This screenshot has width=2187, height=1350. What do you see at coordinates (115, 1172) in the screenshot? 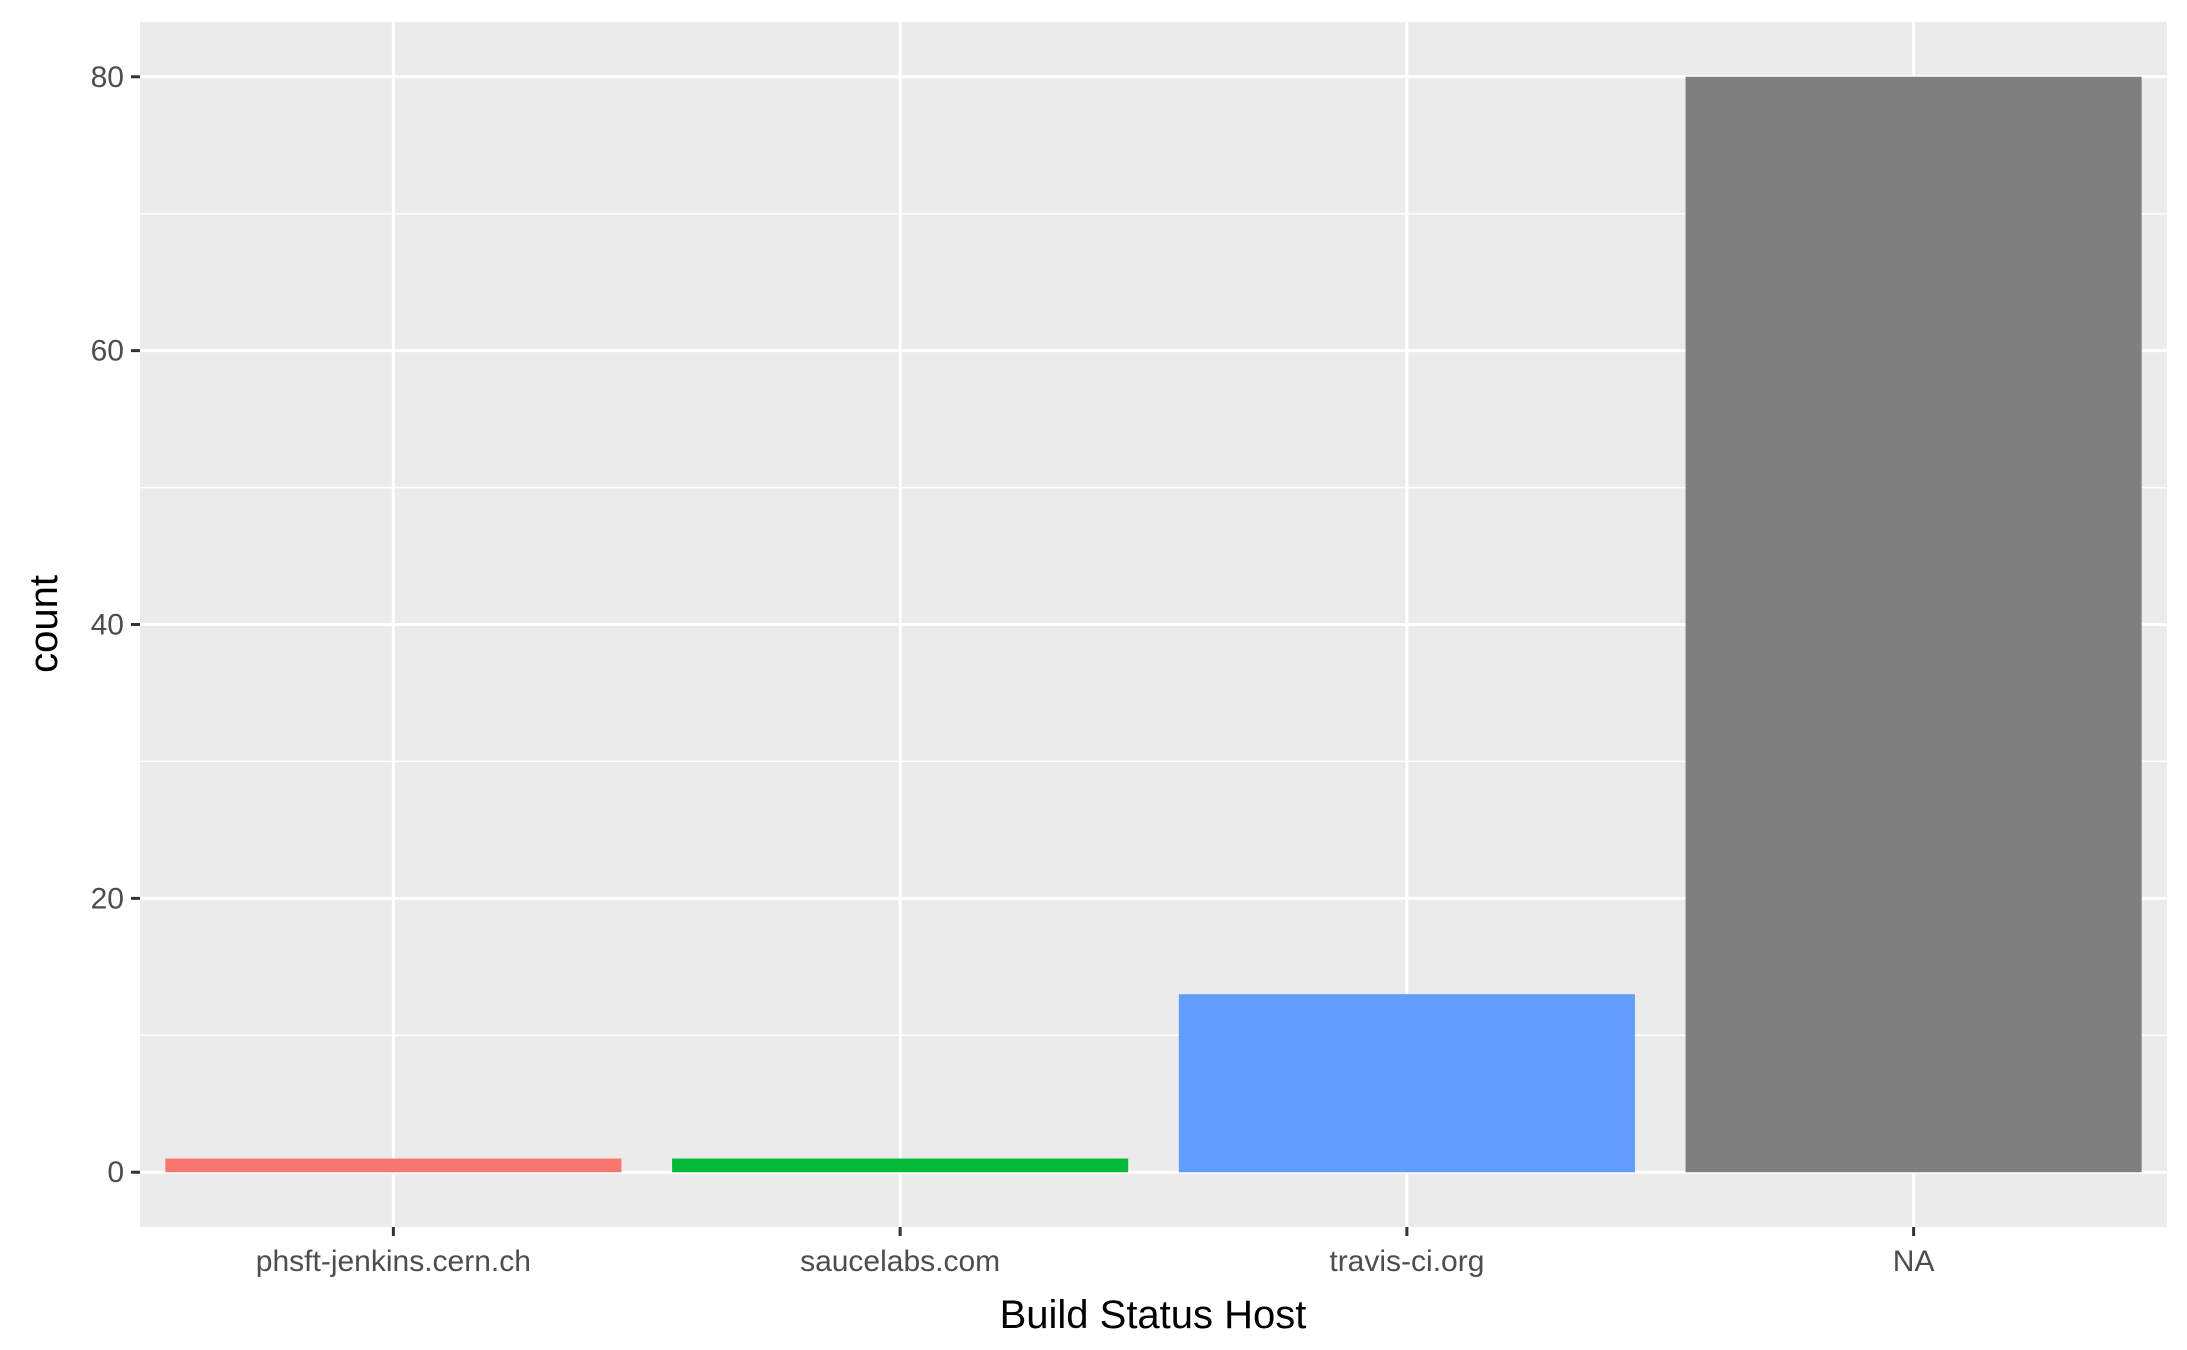
I see `y-tick-label: 0` at bounding box center [115, 1172].